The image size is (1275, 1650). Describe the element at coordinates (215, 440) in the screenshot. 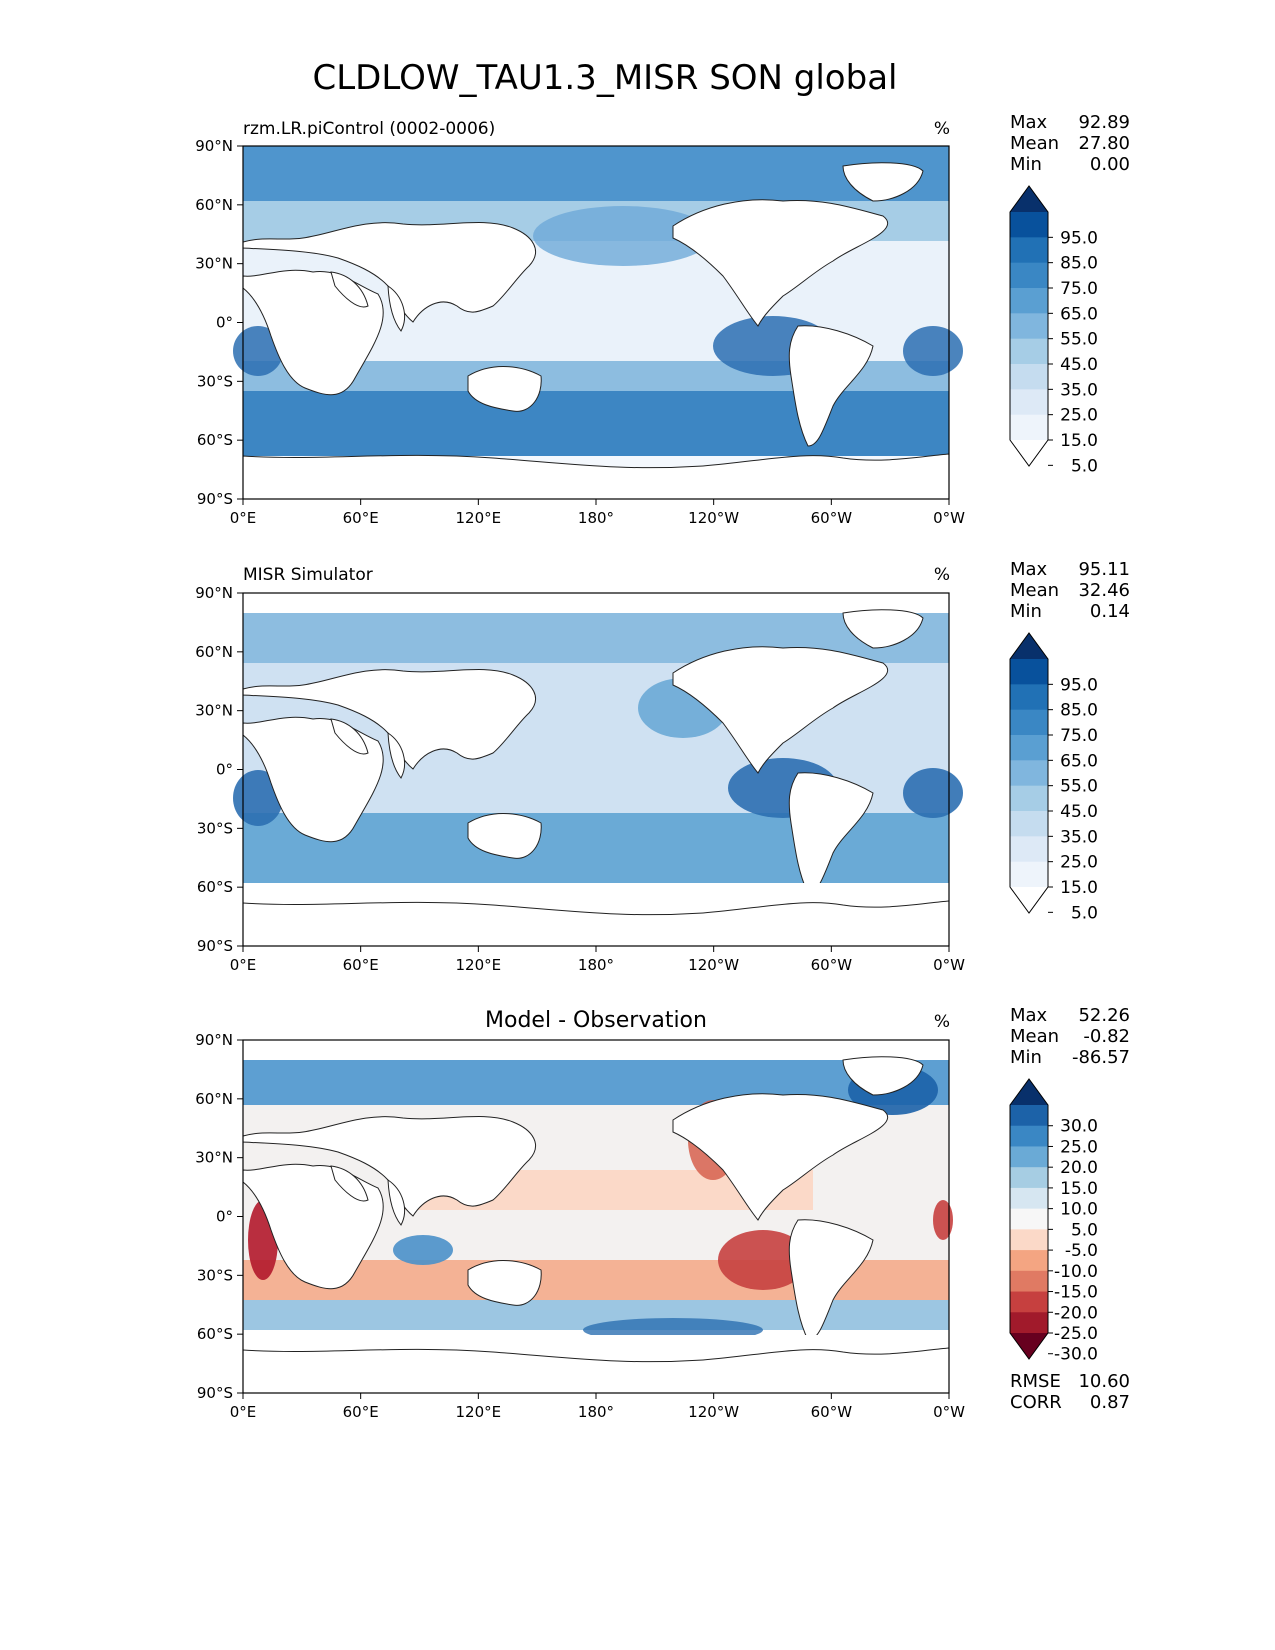

I see `lat-tick-label: 60°S` at that location.